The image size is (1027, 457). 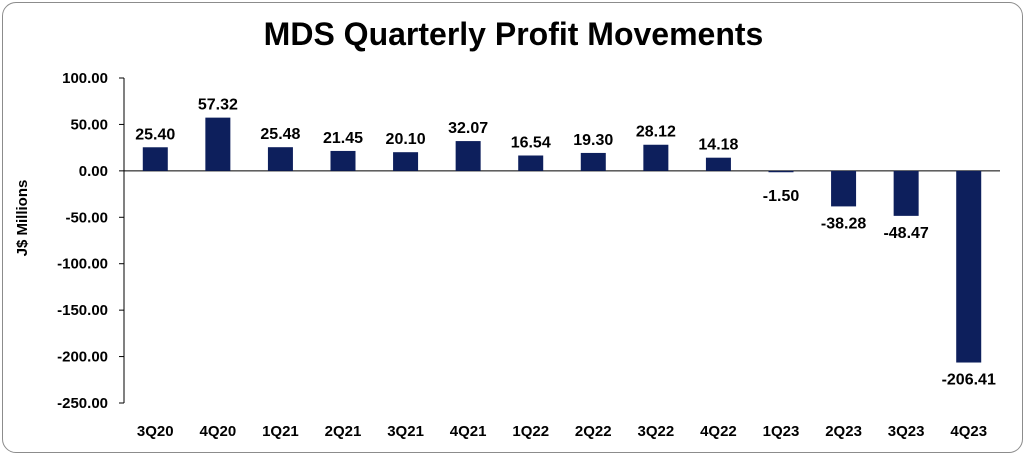 I want to click on y-tick-label: 0.00, so click(x=93, y=171).